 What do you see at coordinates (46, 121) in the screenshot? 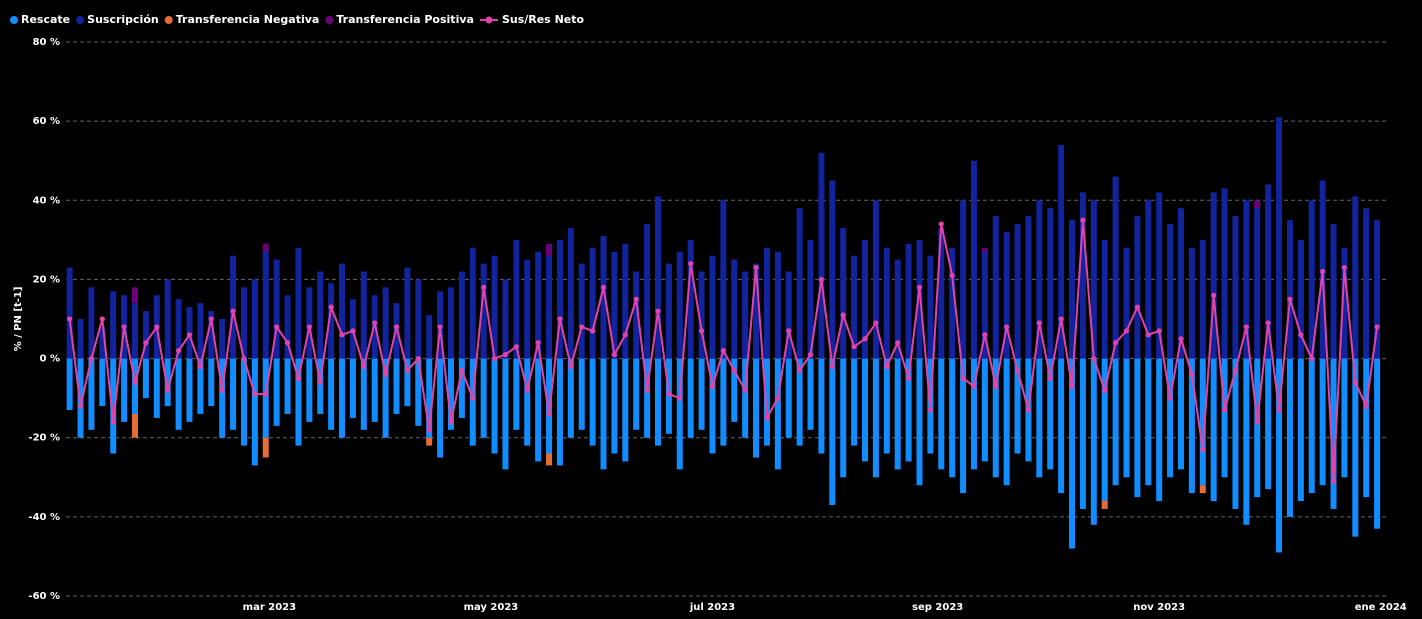
I see `y-tick-label: 60 %` at bounding box center [46, 121].